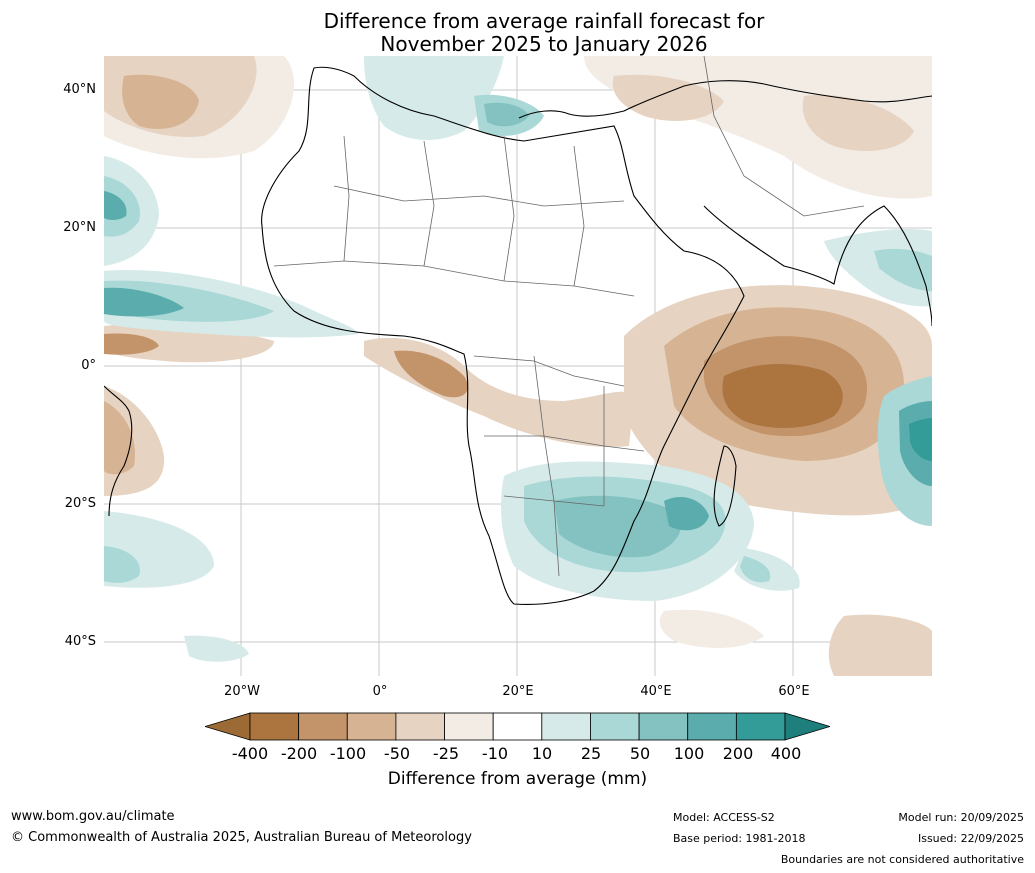 The width and height of the screenshot is (1035, 873). Describe the element at coordinates (542, 753) in the screenshot. I see `colorbar-tick-label: 10` at that location.